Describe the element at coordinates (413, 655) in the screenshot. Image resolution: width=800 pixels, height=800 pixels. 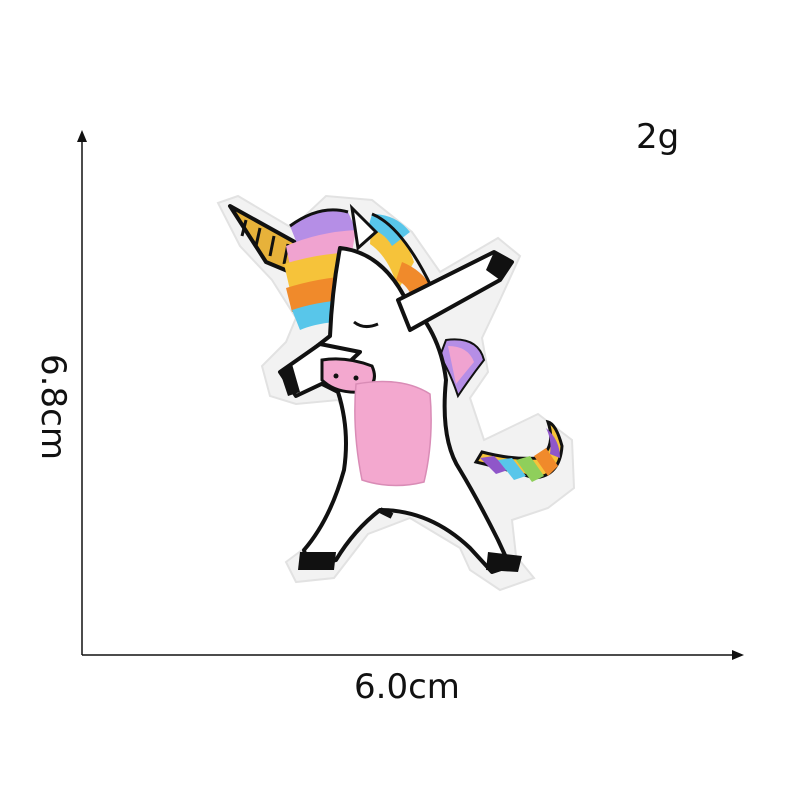
I see `width-axis` at that location.